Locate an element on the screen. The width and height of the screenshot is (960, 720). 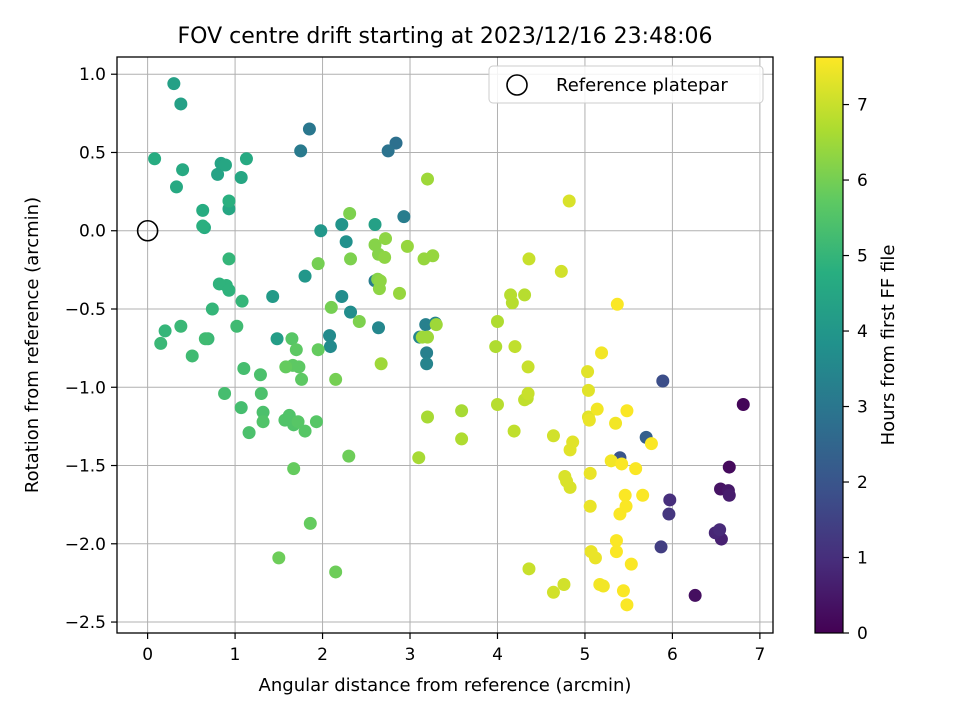
y-tick-label: −0.5 is located at coordinates (85, 310).